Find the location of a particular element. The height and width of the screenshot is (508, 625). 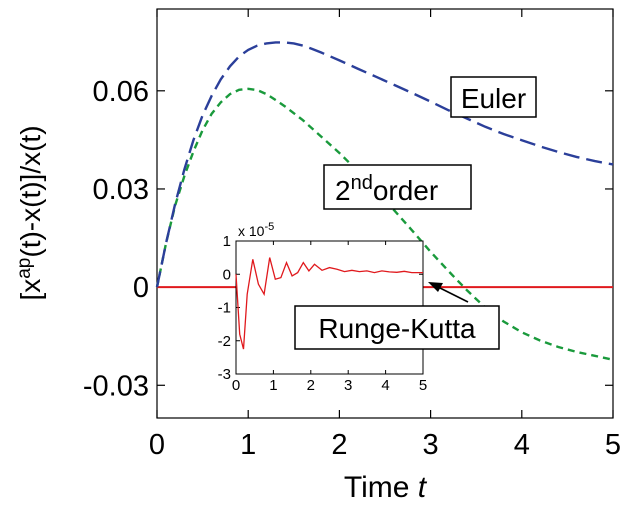

runge-kutta-label: Runge-Kutta is located at coordinates (397, 328).